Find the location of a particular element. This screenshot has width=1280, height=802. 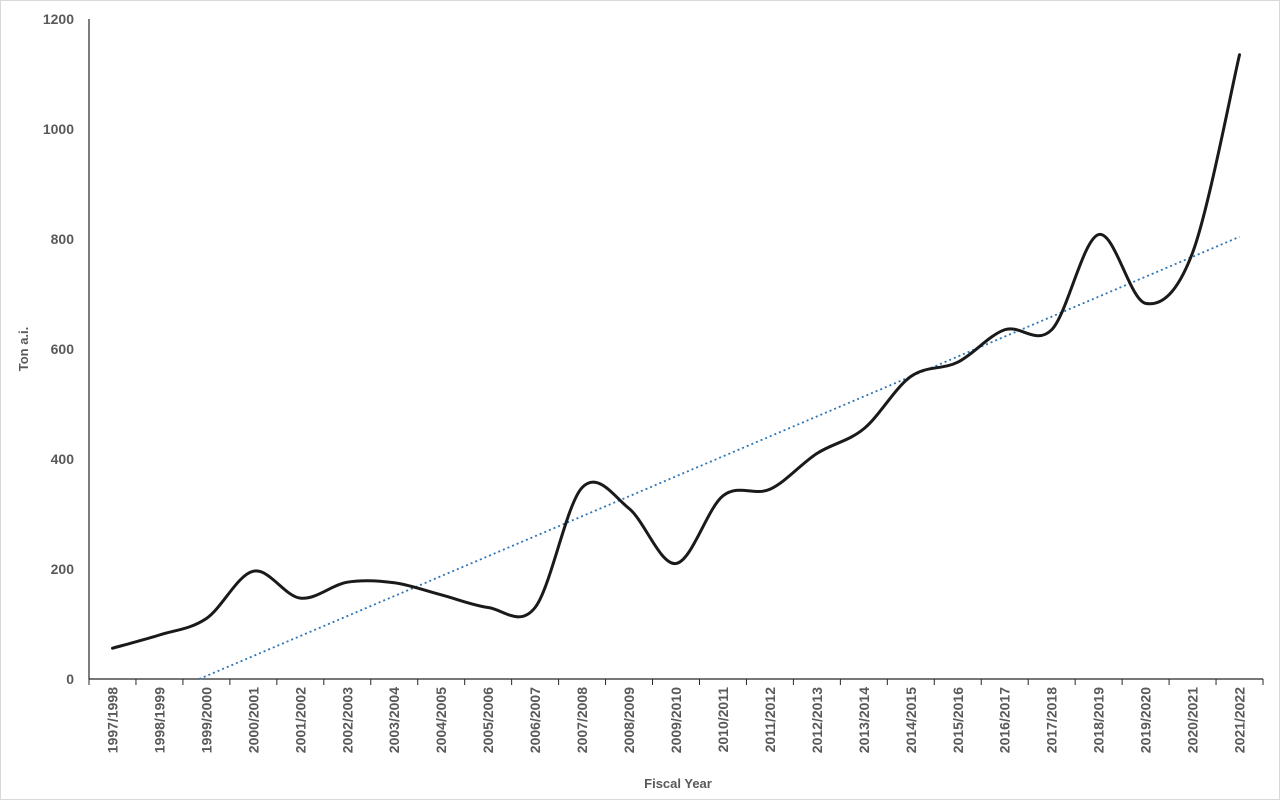

x-tick-label: 2006/2007 is located at coordinates (535, 720).